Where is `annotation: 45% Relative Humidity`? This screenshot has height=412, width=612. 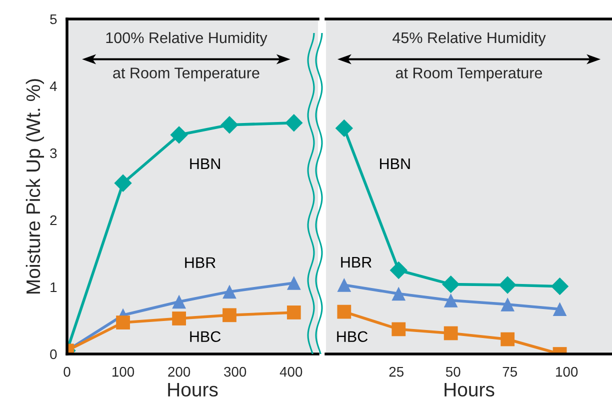 annotation: 45% Relative Humidity is located at coordinates (469, 39).